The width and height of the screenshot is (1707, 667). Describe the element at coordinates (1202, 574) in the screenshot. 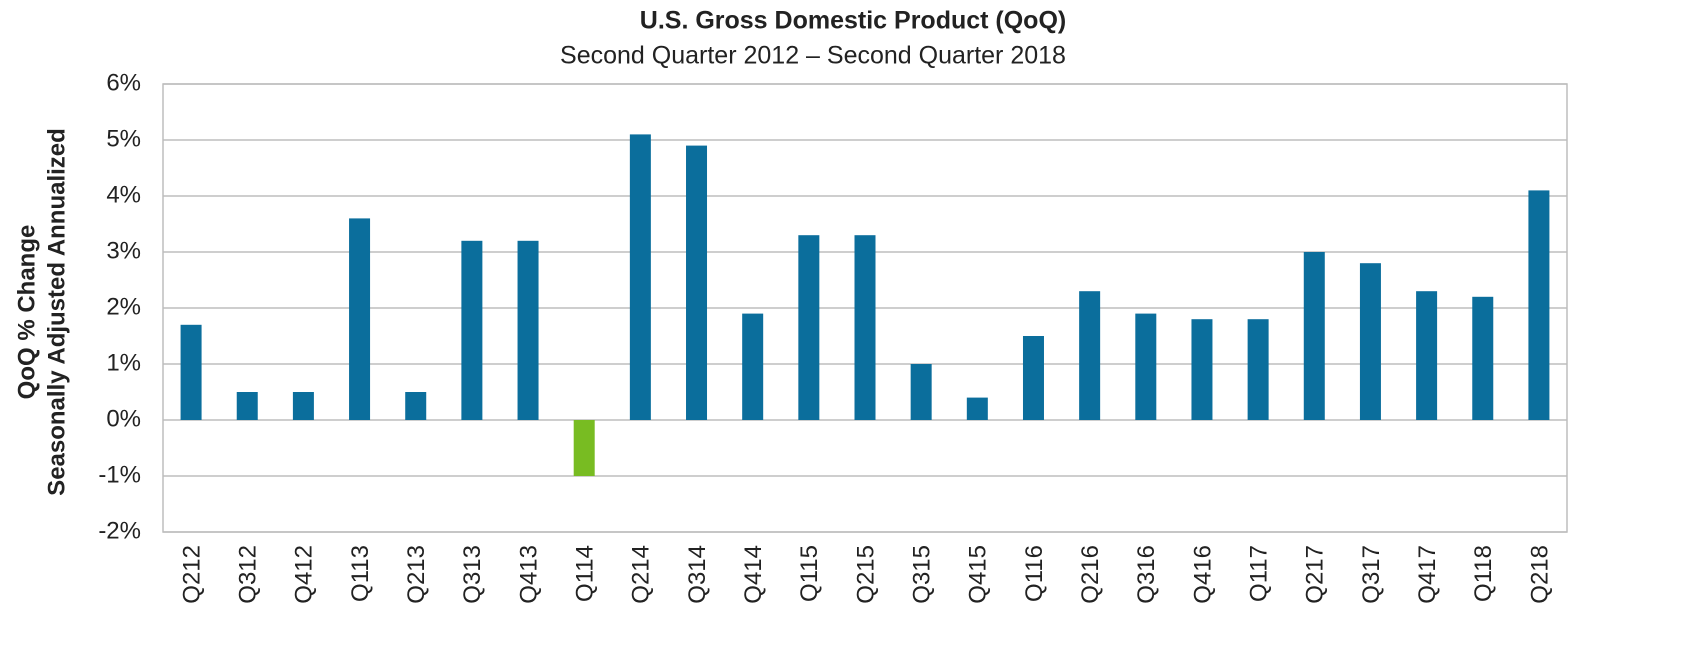

I see `x-tick-label: Q416` at that location.